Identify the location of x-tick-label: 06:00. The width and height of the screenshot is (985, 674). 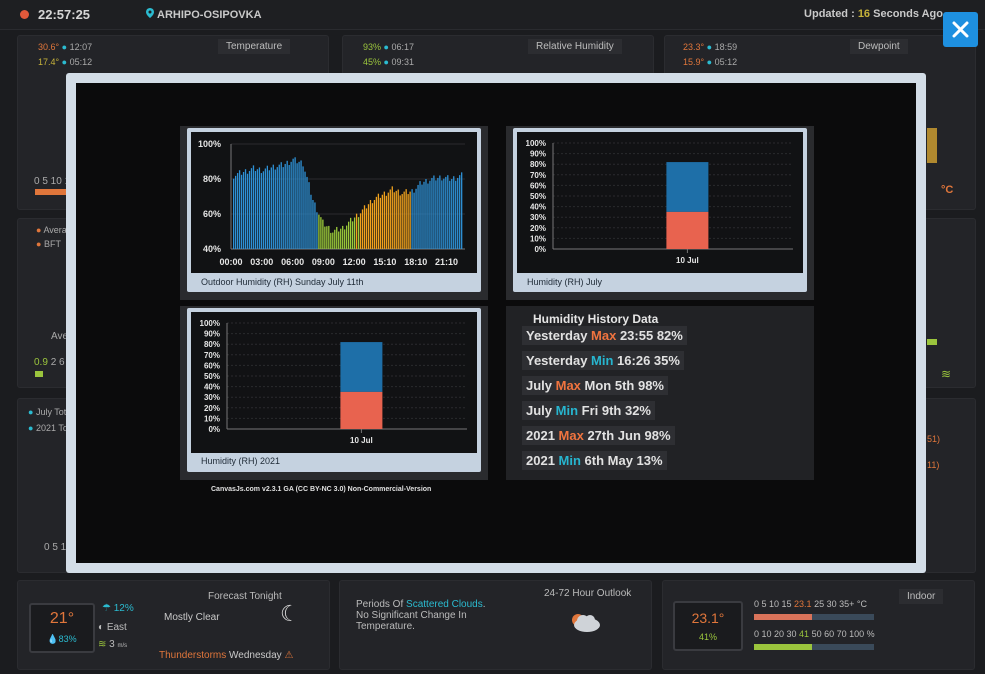
(292, 262).